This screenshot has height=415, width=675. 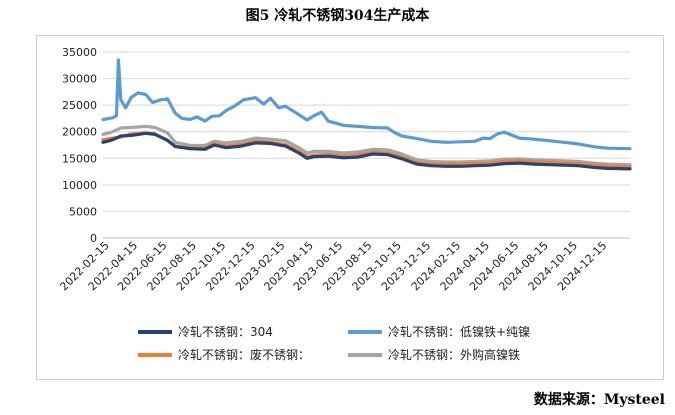 What do you see at coordinates (244, 354) in the screenshot?
I see `legend-label: 冷轧不锈钢：废不锈钢：` at bounding box center [244, 354].